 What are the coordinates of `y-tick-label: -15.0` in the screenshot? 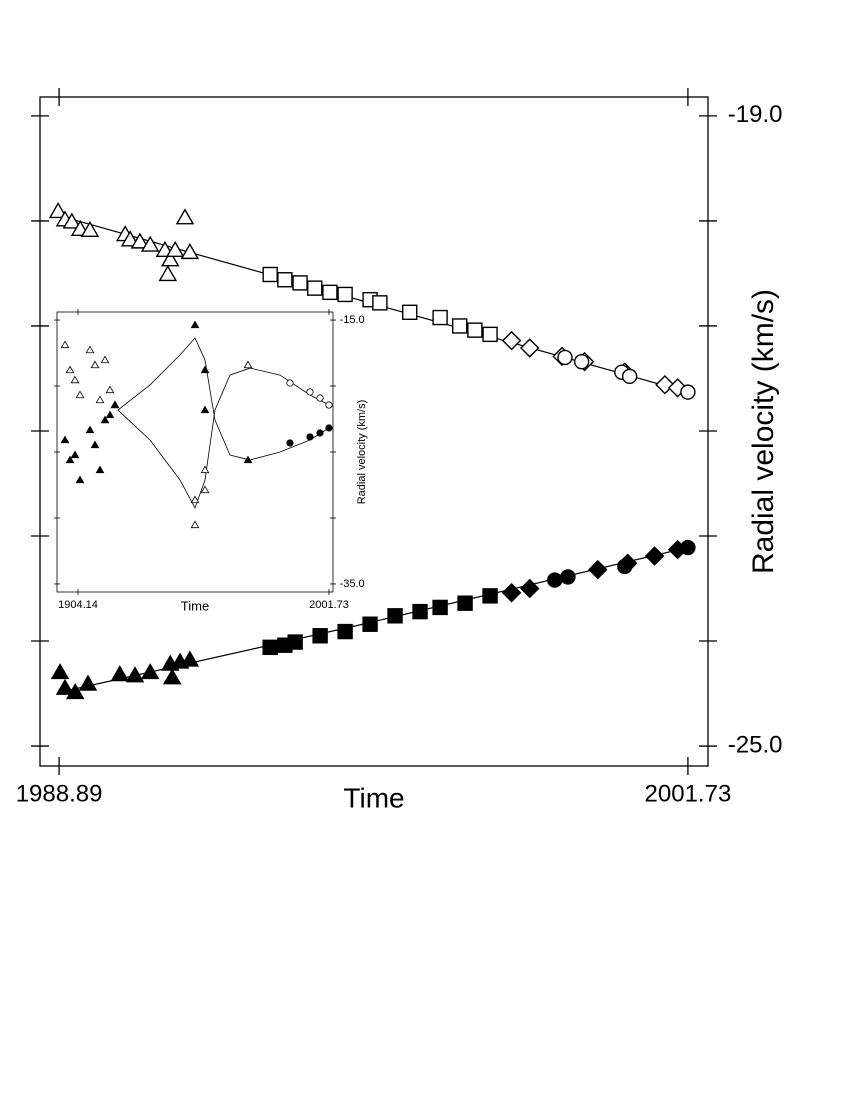 It's located at (352, 320).